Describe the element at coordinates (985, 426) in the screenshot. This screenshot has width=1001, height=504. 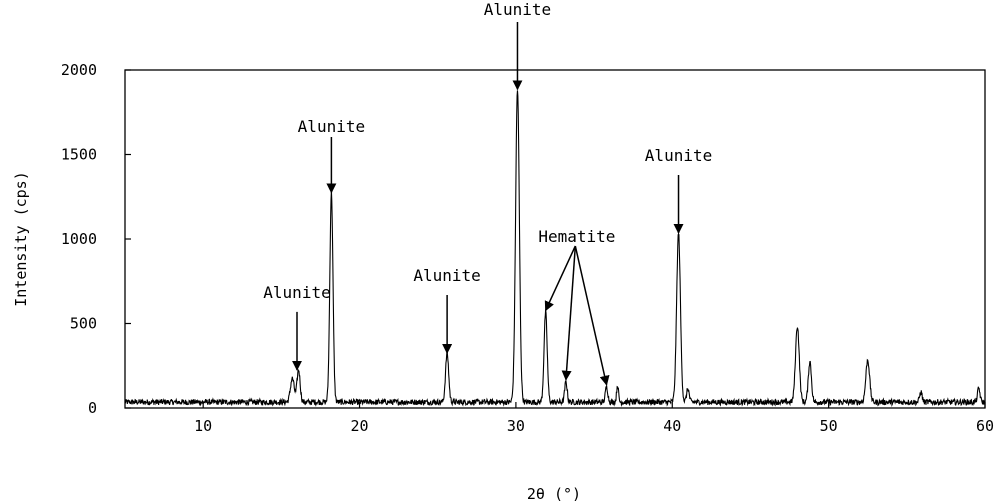
I see `x-tick-label: 60` at that location.